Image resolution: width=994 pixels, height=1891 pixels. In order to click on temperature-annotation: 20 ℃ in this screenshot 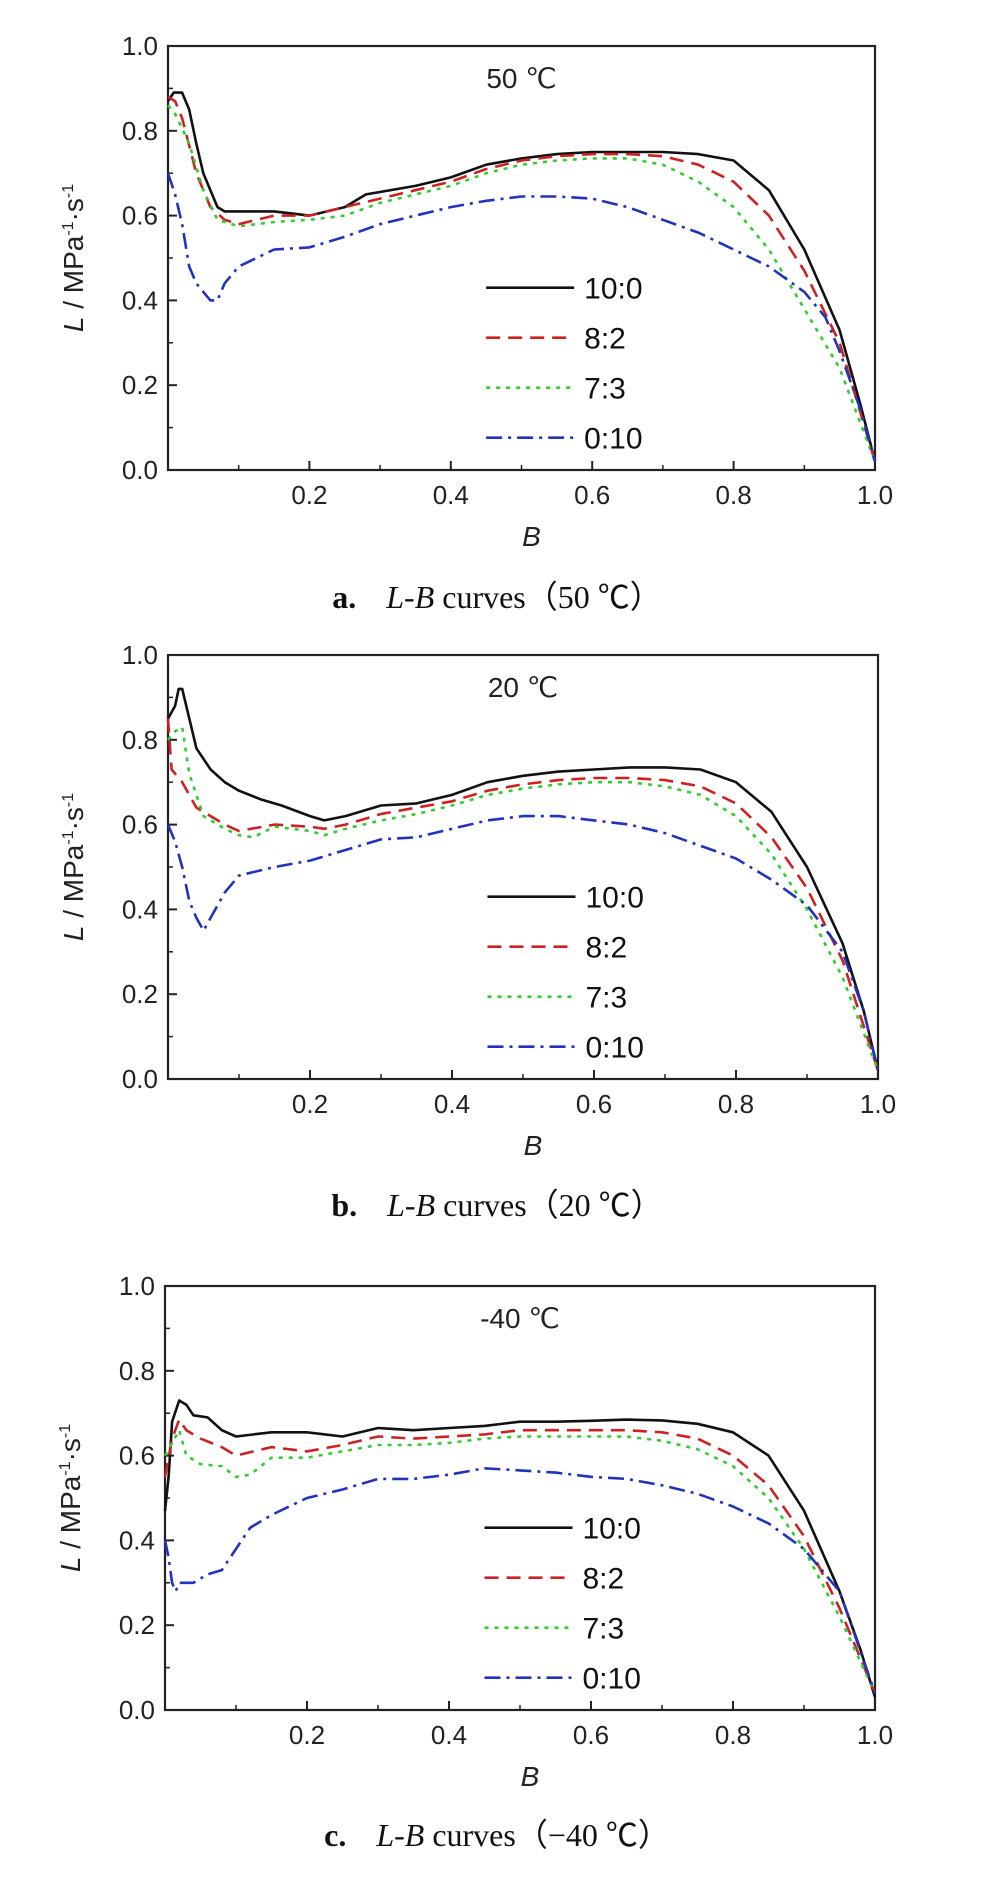, I will do `click(523, 687)`.